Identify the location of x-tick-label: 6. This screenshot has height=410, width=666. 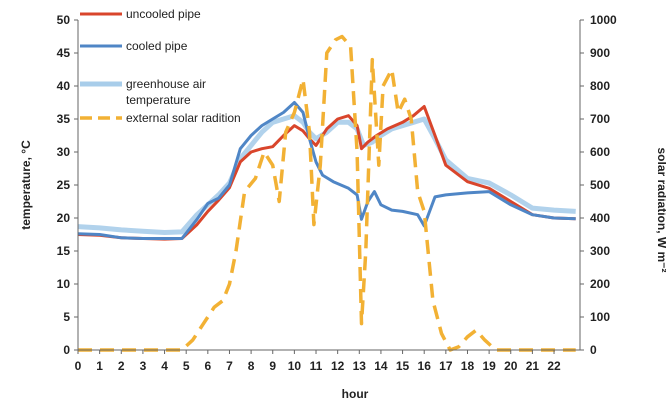
(207, 366).